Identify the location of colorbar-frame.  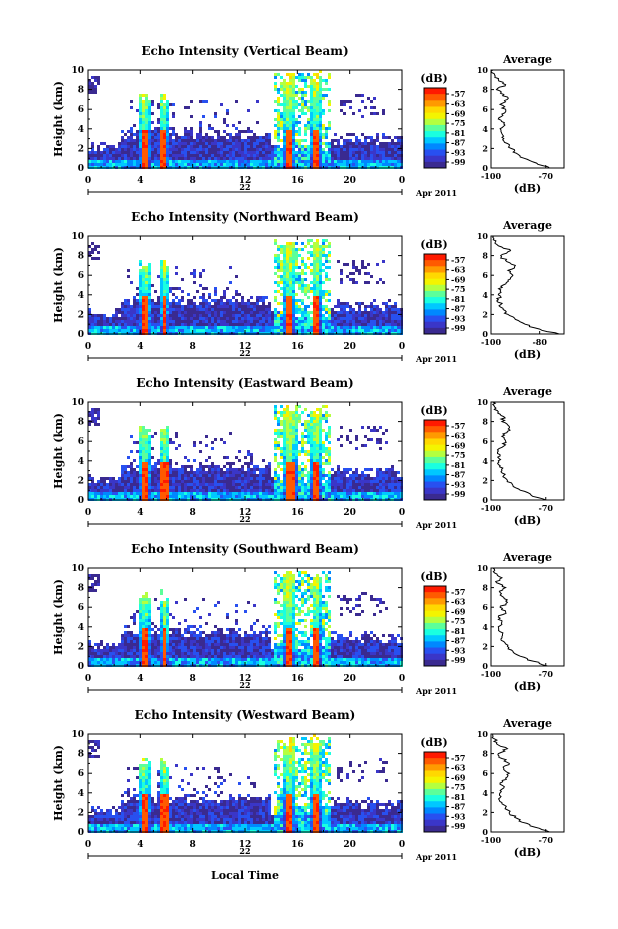
(435, 460).